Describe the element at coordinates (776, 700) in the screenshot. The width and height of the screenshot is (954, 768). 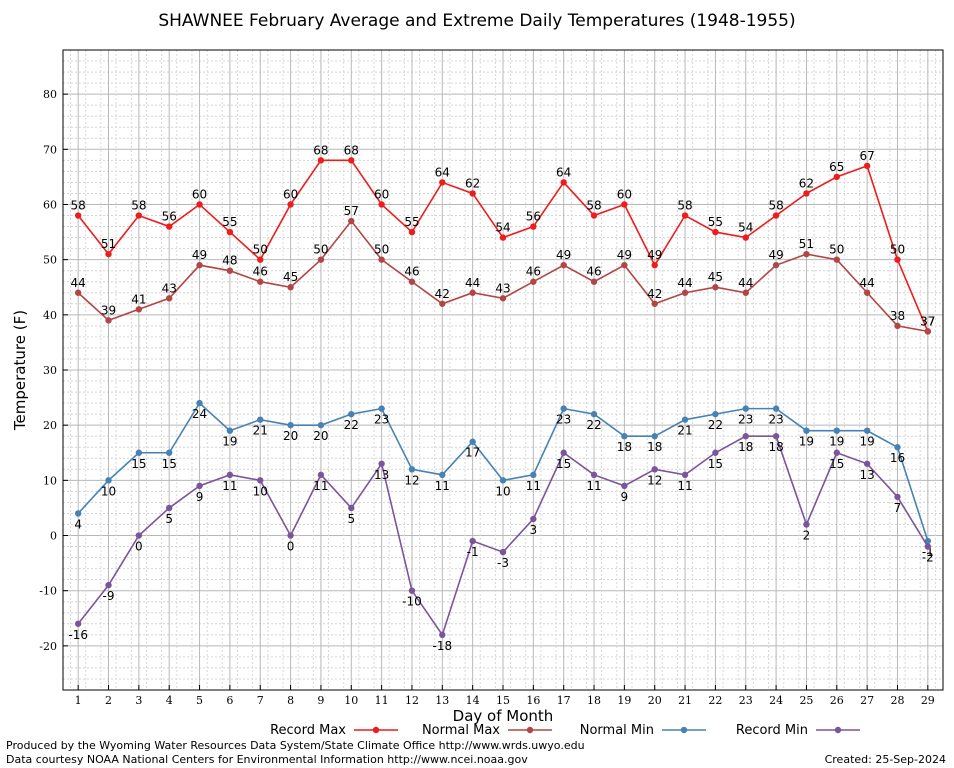
I see `x-tick-label: 24` at that location.